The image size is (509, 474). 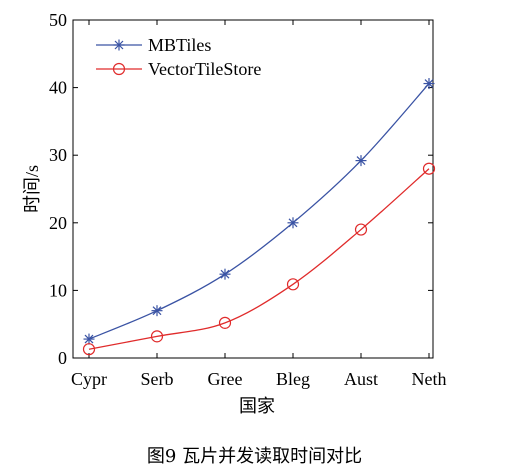 I want to click on y-tick-label: 30, so click(x=58, y=155).